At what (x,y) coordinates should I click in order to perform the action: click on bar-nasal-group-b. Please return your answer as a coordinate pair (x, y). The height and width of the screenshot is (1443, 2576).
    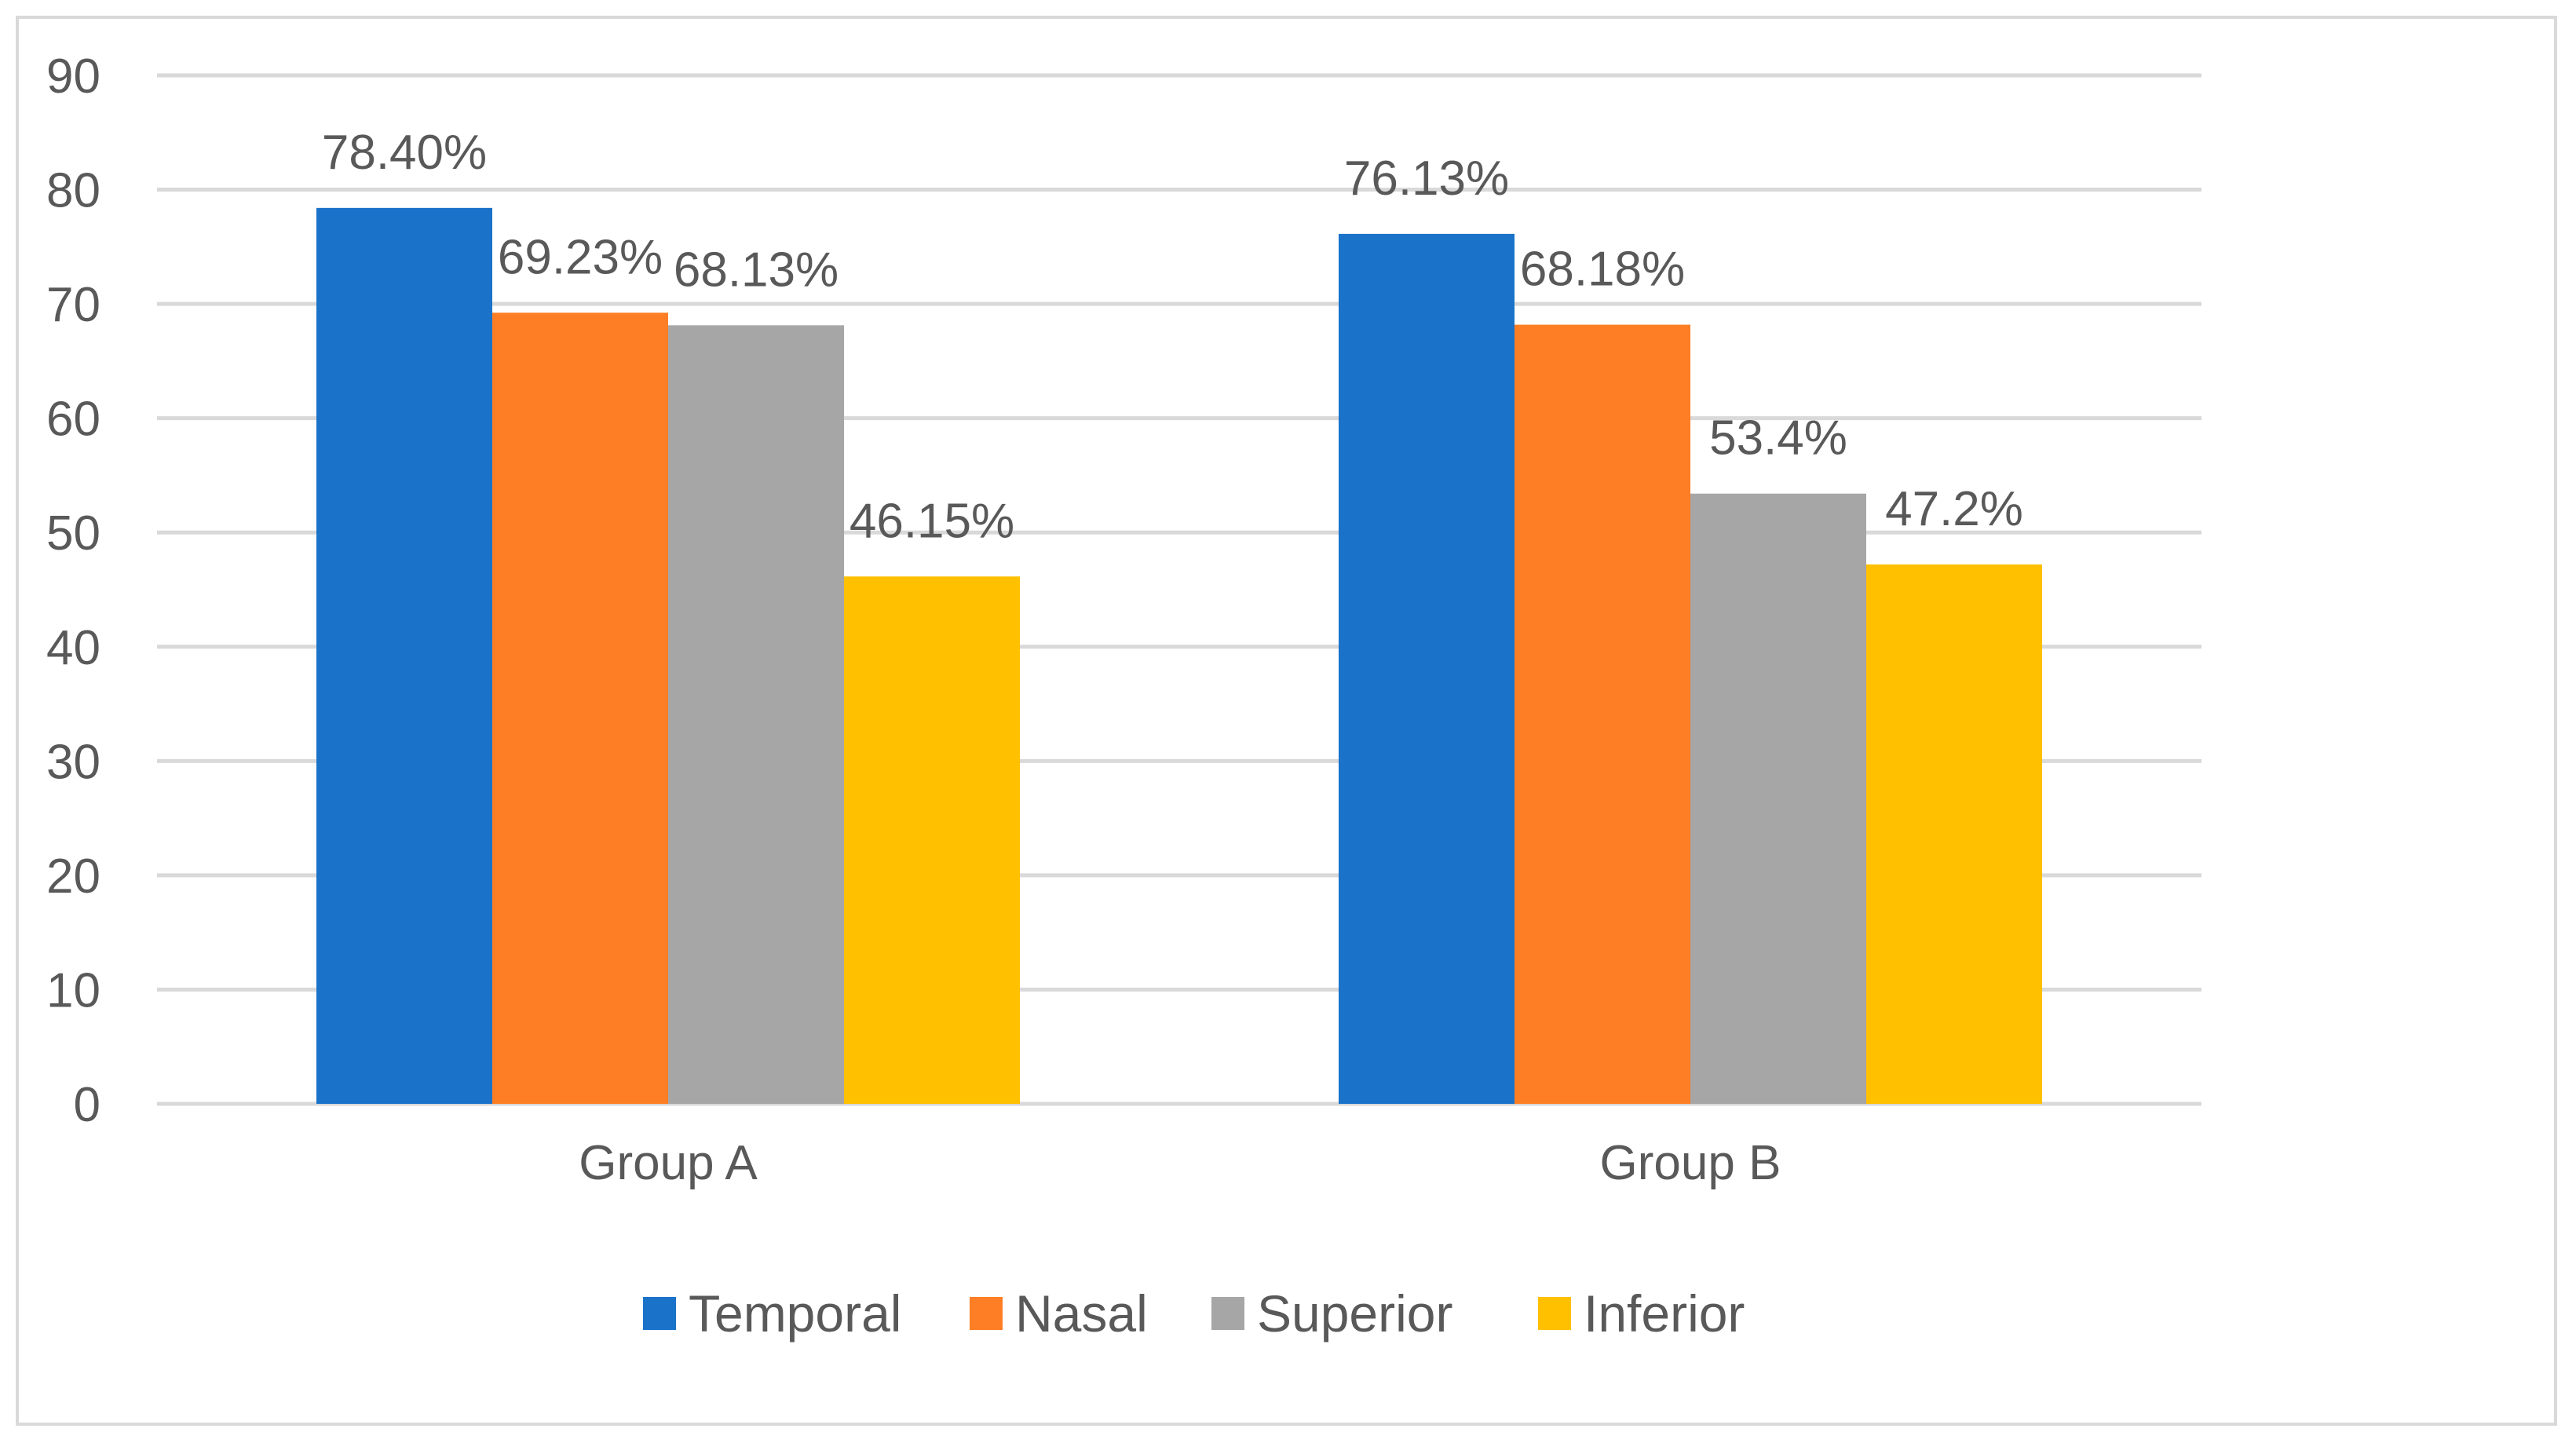
    Looking at the image, I should click on (1602, 714).